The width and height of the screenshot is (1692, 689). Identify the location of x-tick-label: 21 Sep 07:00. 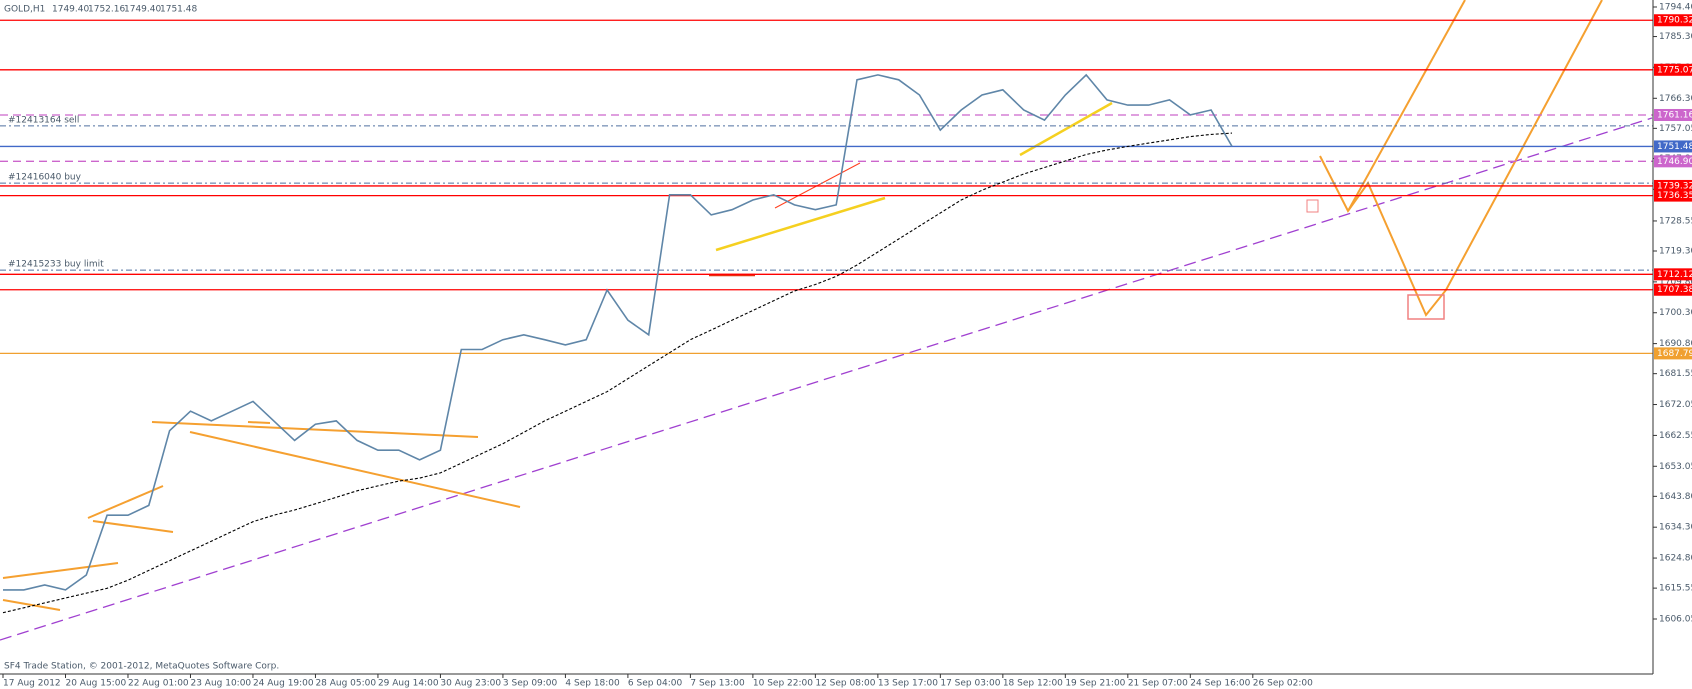
(1158, 684).